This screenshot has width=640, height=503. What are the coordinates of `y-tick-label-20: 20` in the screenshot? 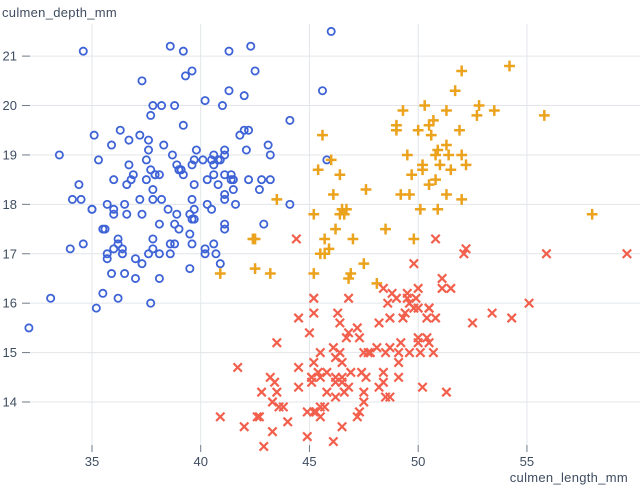 It's located at (10, 105).